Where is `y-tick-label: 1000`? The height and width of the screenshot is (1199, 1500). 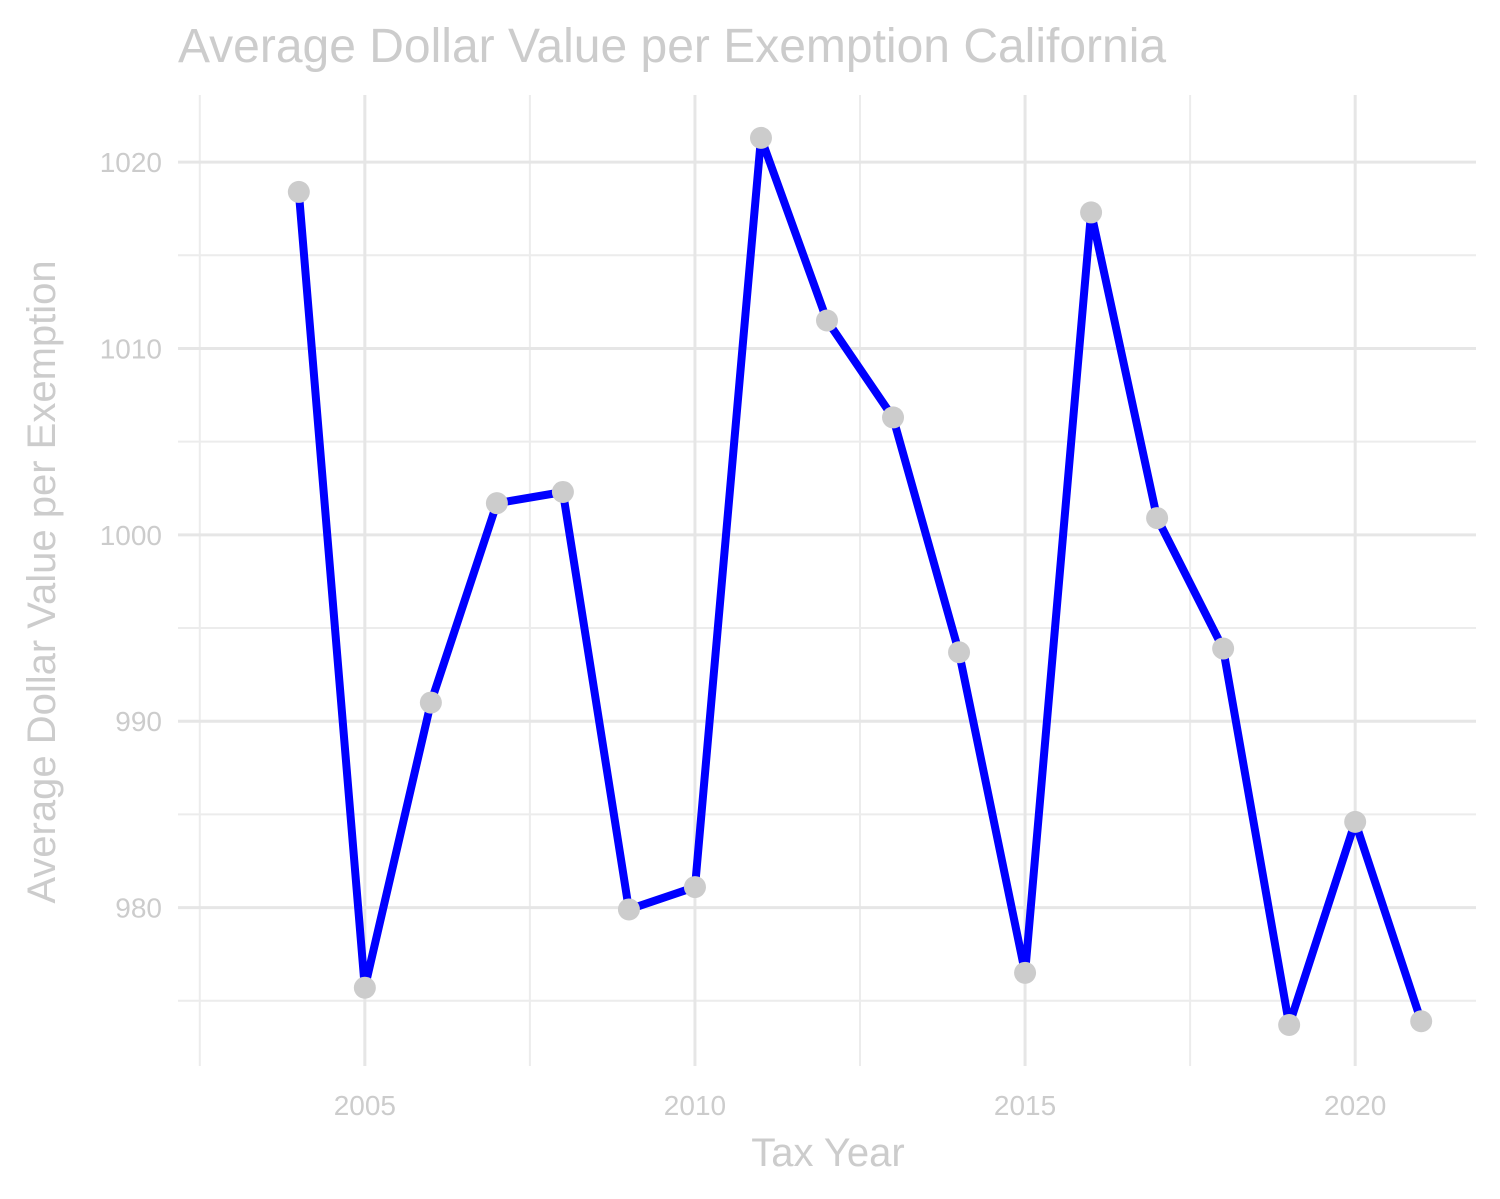
y-tick-label: 1000 is located at coordinates (131, 535).